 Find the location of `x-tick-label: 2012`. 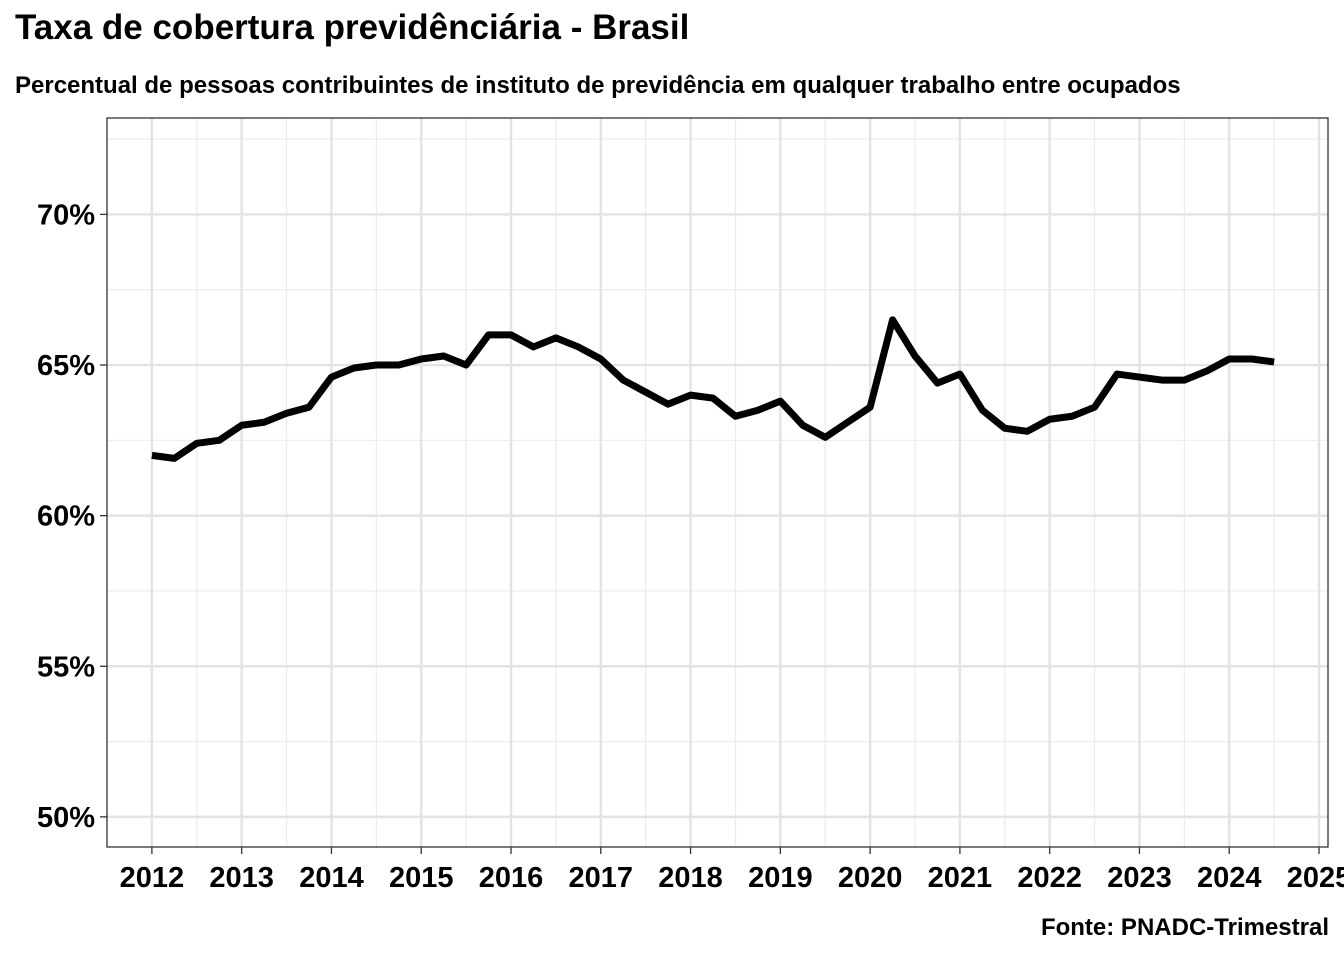

x-tick-label: 2012 is located at coordinates (152, 878).